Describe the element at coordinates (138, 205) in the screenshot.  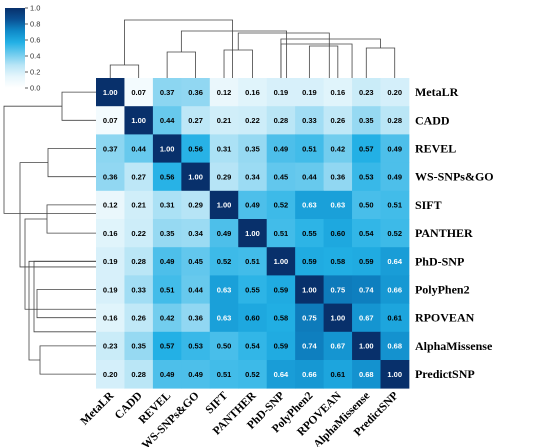
I see `cell-value-label: 0.21` at that location.